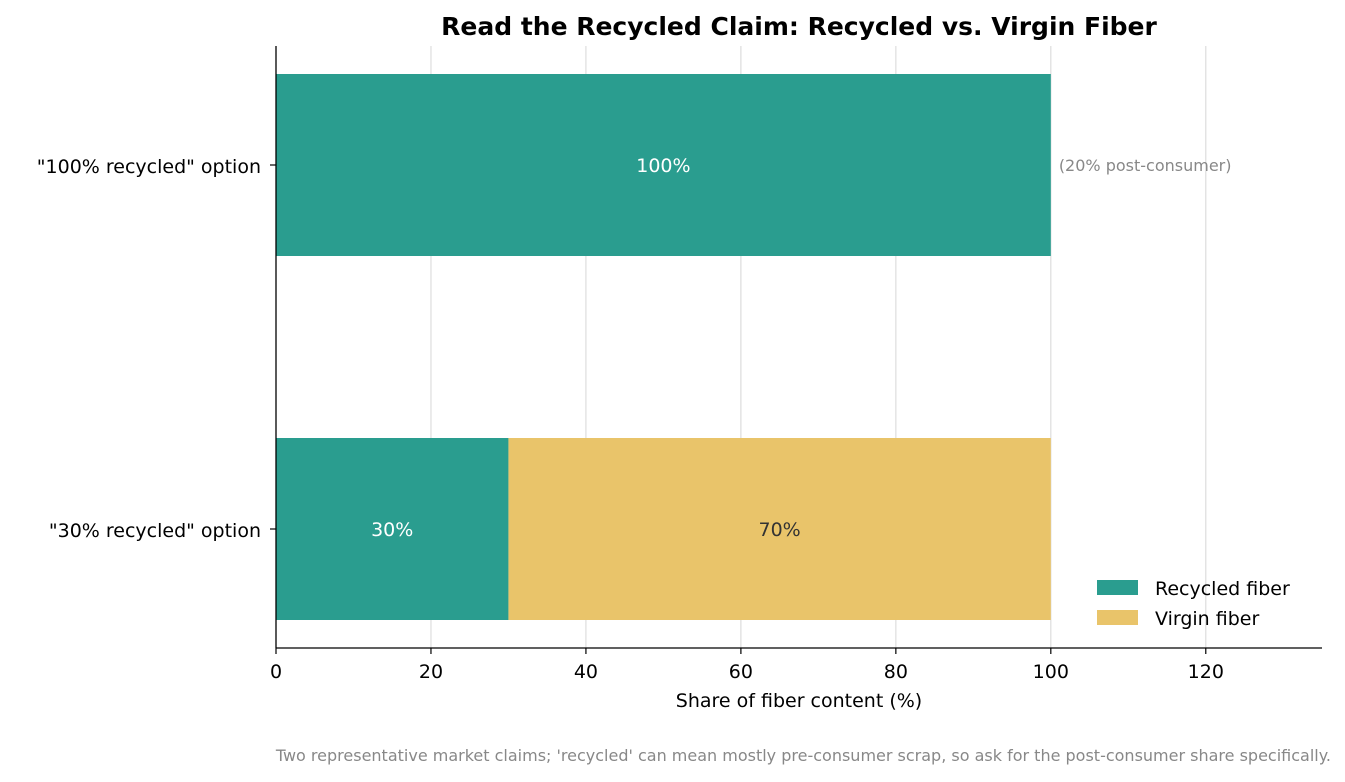 This screenshot has height=782, width=1345. Describe the element at coordinates (149, 167) in the screenshot. I see `y-tick-label: "100% recycled" option` at that location.